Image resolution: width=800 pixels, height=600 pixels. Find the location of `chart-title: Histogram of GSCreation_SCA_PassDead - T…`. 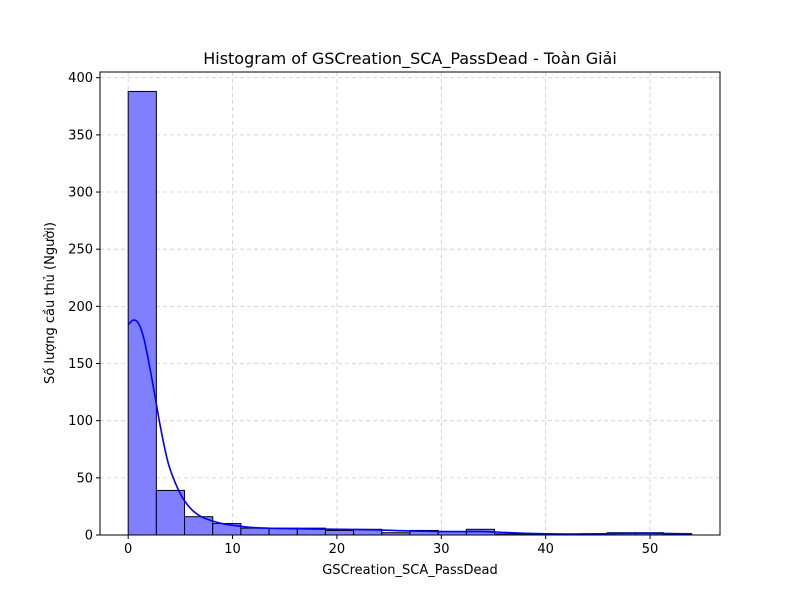

chart-title: Histogram of GSCreation_SCA_PassDead - T… is located at coordinates (410, 59).